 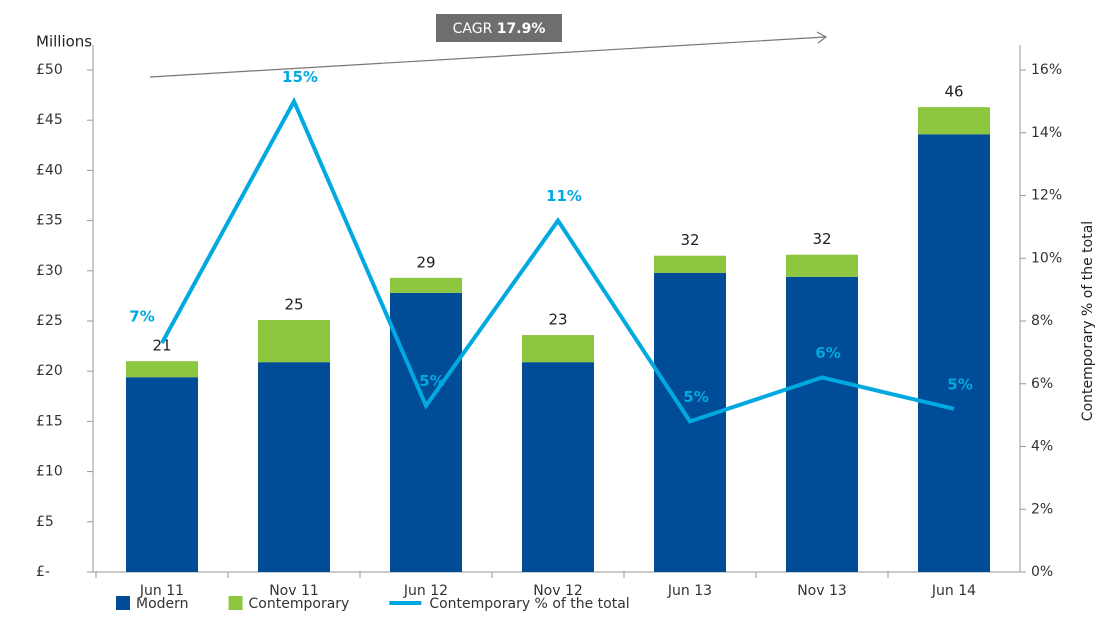 I want to click on x-tick-label: Jun 14, so click(x=953, y=591).